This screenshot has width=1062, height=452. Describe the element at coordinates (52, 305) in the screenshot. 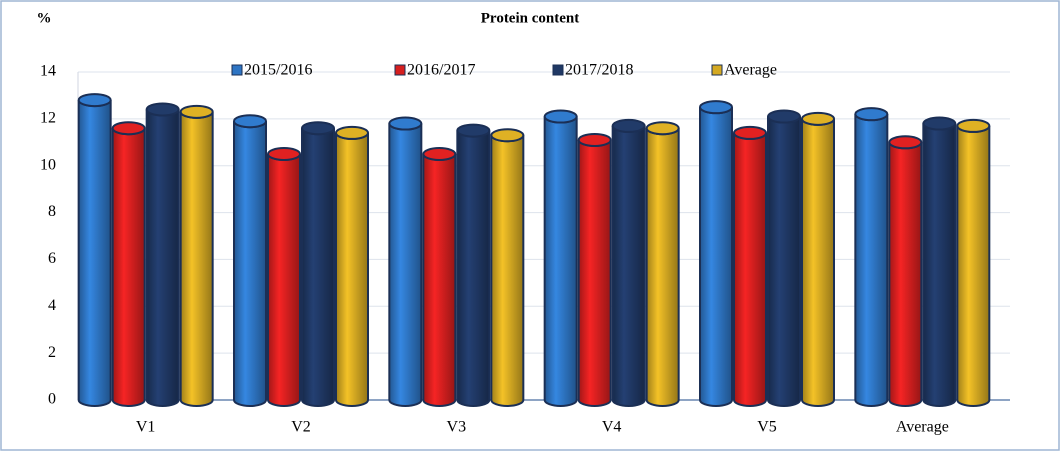

I see `y-tick-label: 4` at that location.